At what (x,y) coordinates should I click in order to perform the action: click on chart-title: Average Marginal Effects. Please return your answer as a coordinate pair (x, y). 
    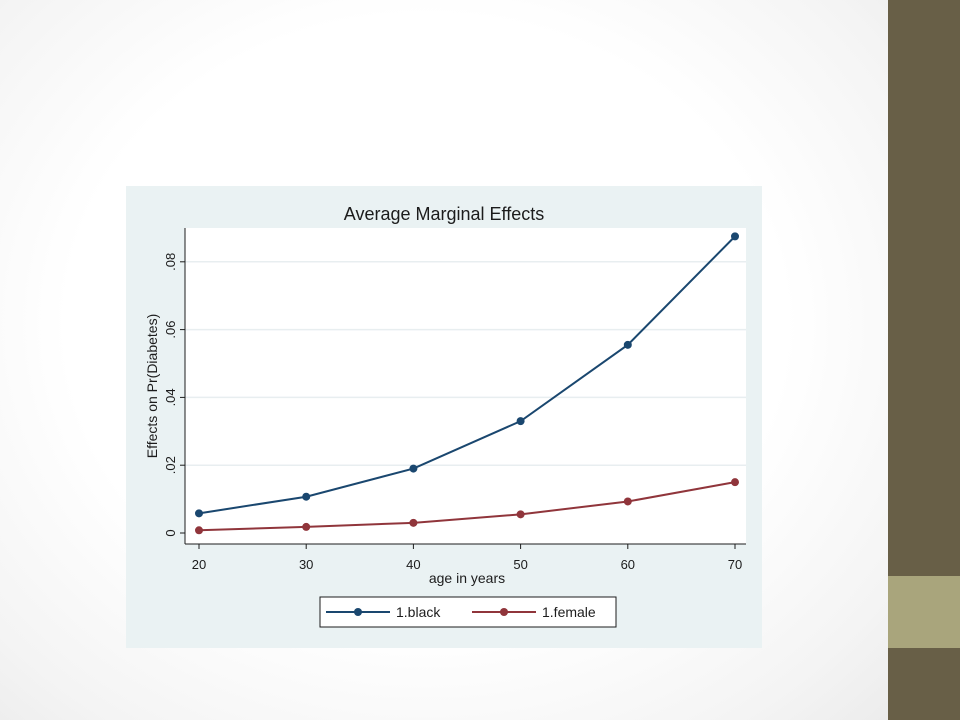
    Looking at the image, I should click on (444, 214).